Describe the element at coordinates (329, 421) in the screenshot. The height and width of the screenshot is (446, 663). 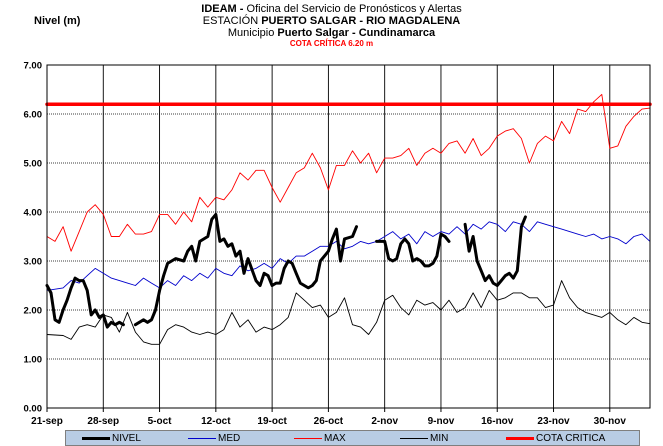
I see `x-tick-label: 26-oct` at that location.